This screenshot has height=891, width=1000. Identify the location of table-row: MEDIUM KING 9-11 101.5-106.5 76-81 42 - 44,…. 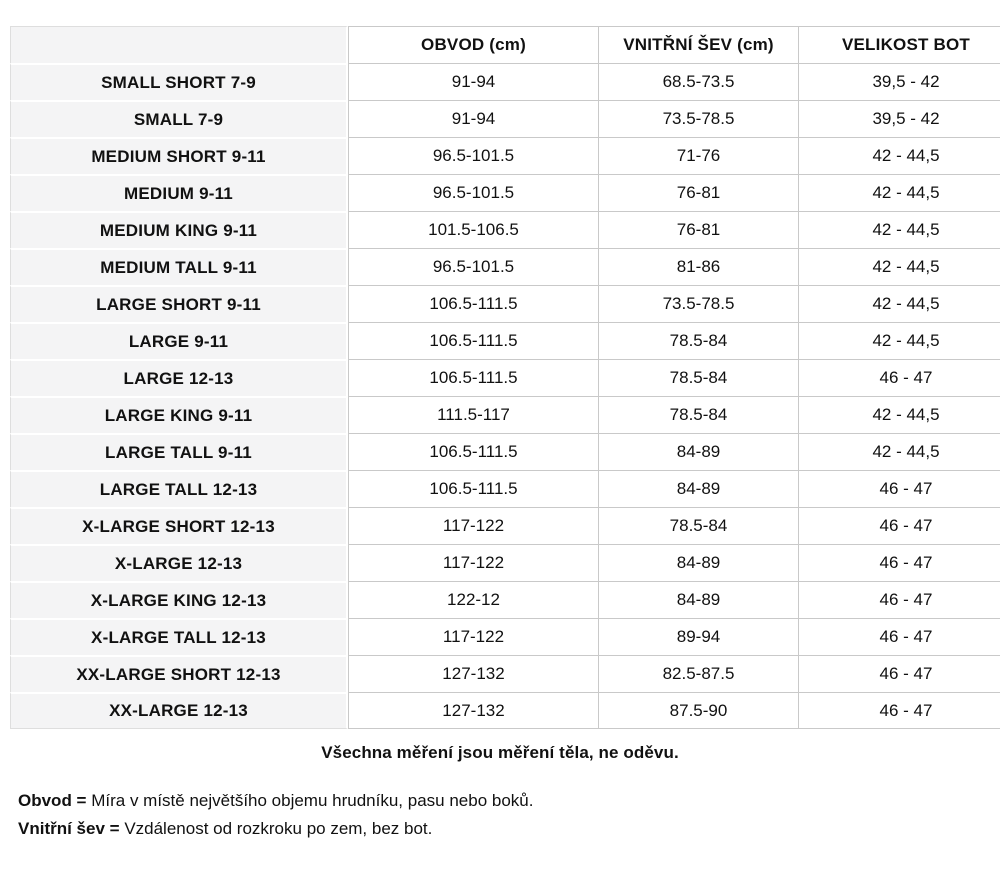
(505, 229).